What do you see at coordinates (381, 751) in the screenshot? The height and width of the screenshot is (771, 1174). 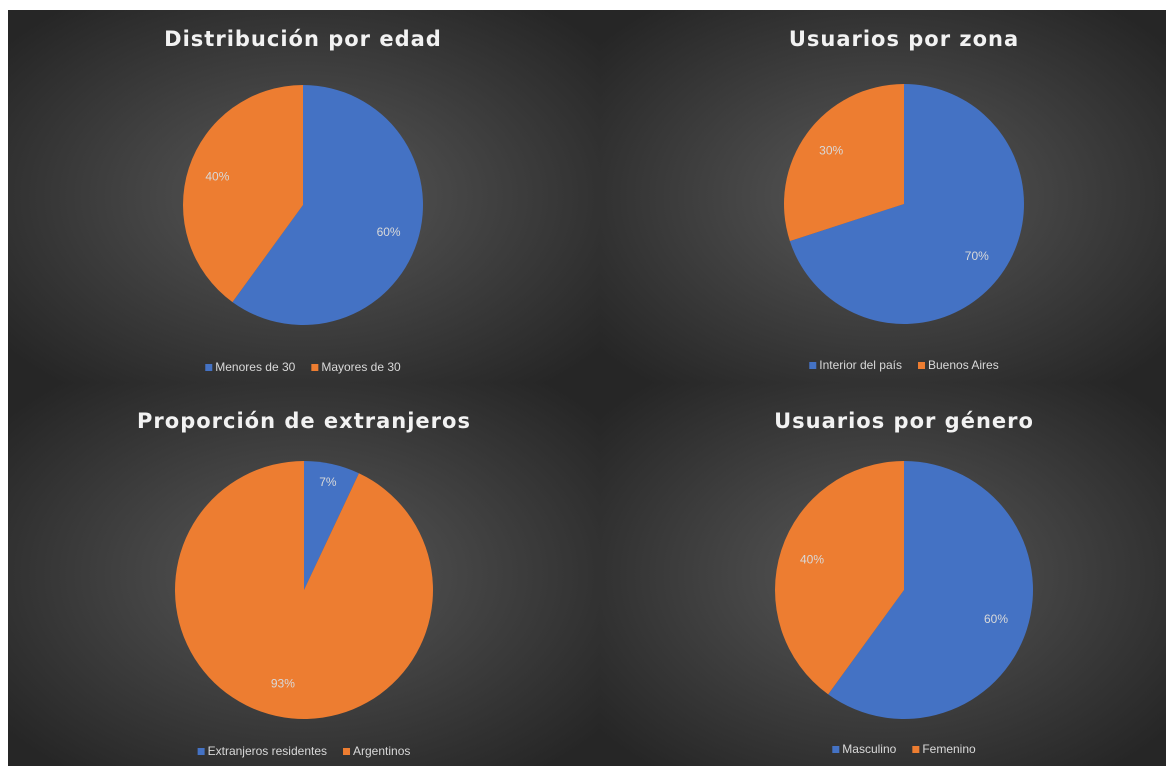 I see `legend-label: Argentinos` at bounding box center [381, 751].